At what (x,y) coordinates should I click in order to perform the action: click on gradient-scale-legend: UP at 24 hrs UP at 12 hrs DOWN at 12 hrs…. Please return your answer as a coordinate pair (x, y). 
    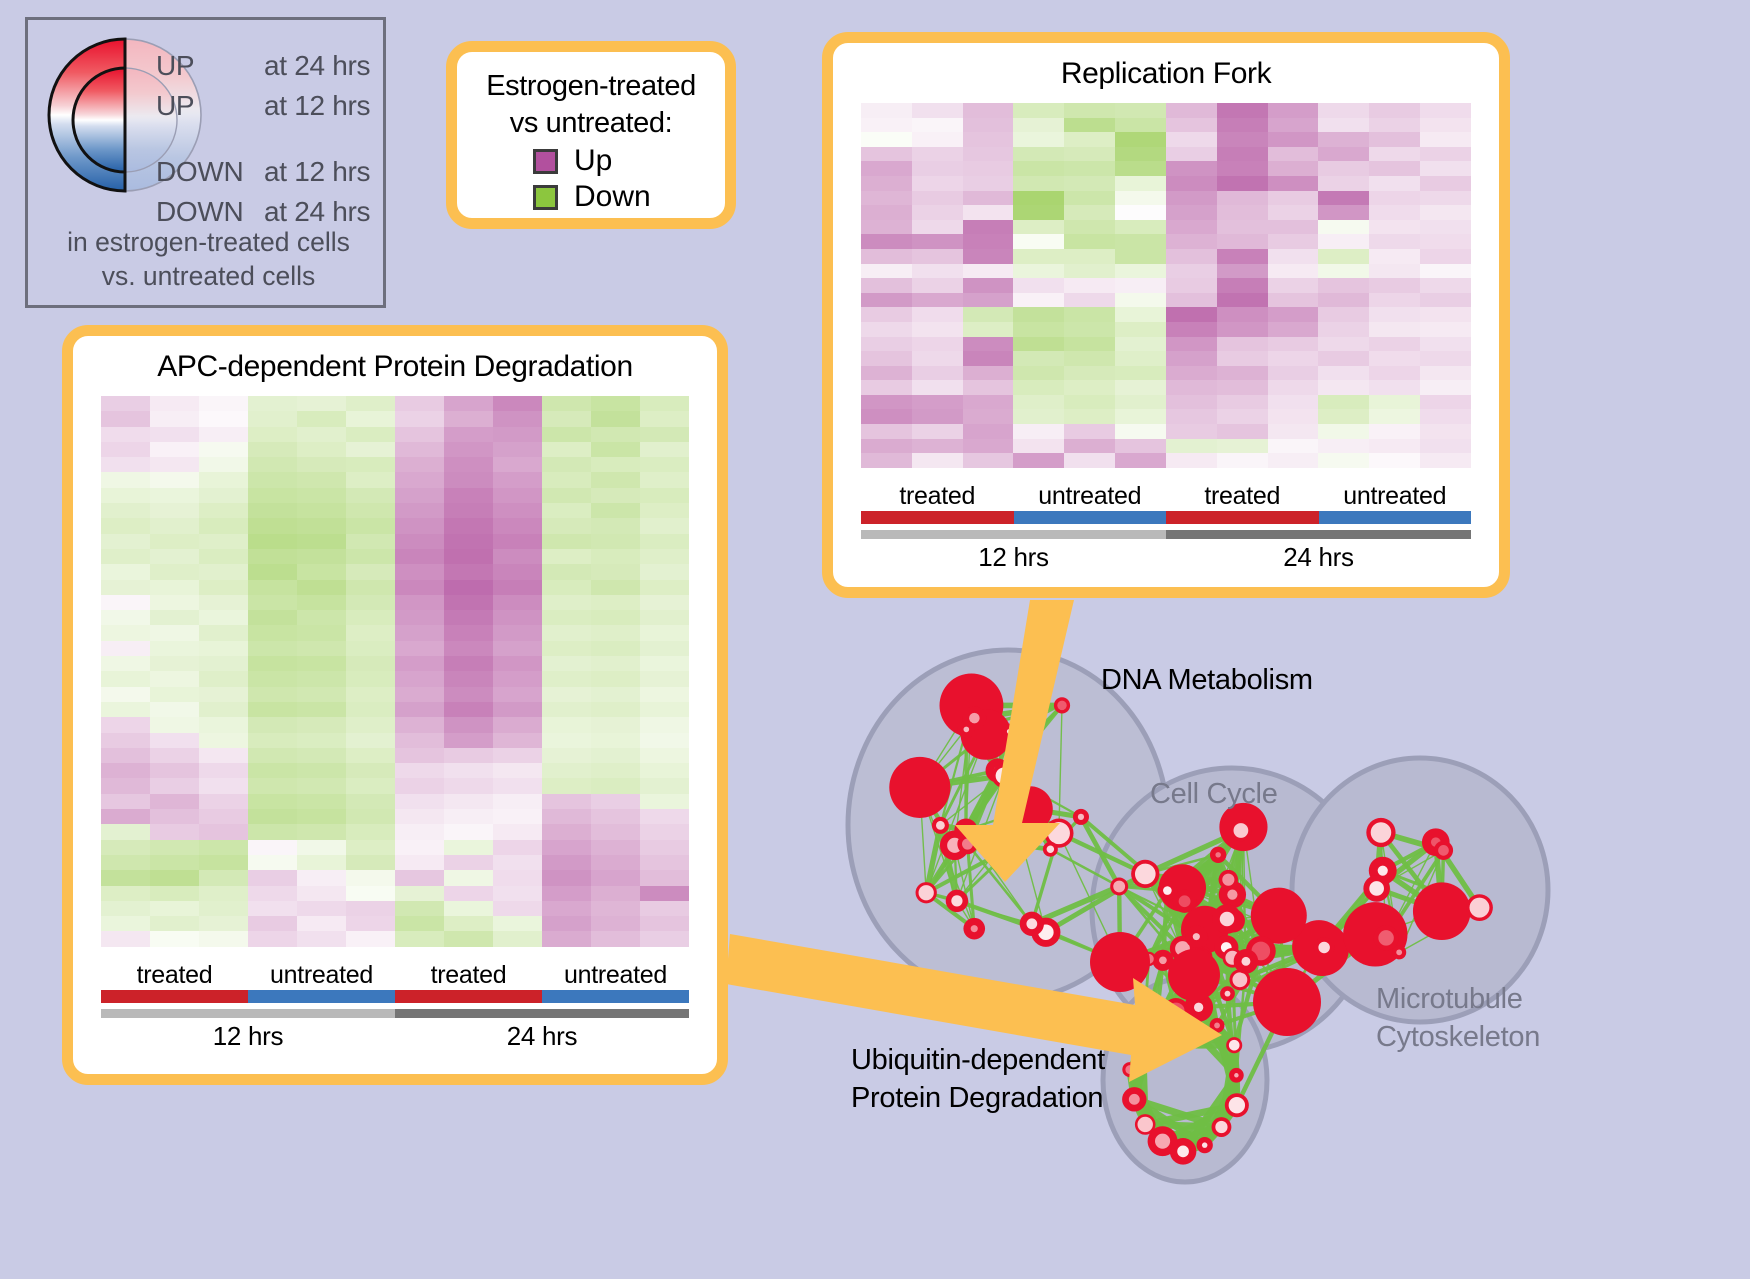
    Looking at the image, I should click on (205, 162).